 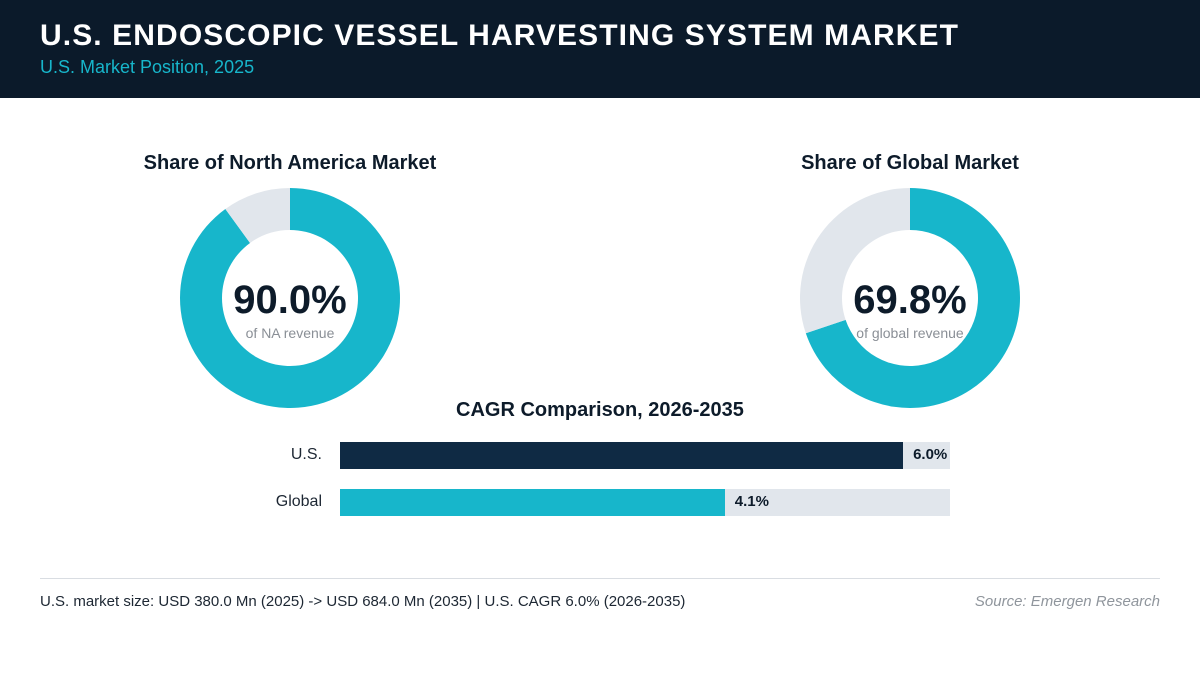 I want to click on global-share-donut-chart: 69.8% of global revenue, so click(x=910, y=298).